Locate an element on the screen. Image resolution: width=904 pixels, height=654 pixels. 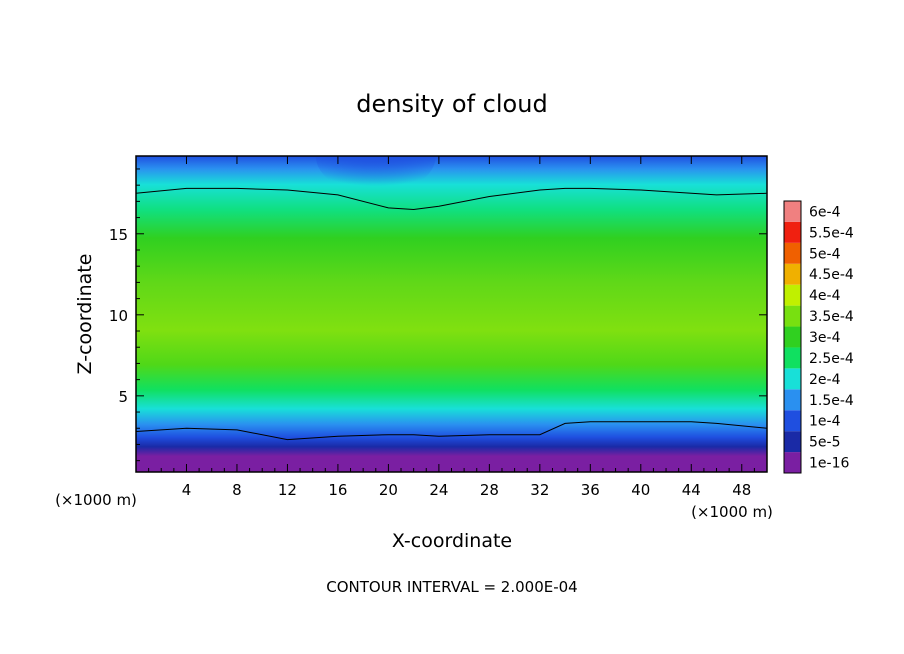
x-tick-label: 32 is located at coordinates (539, 490).